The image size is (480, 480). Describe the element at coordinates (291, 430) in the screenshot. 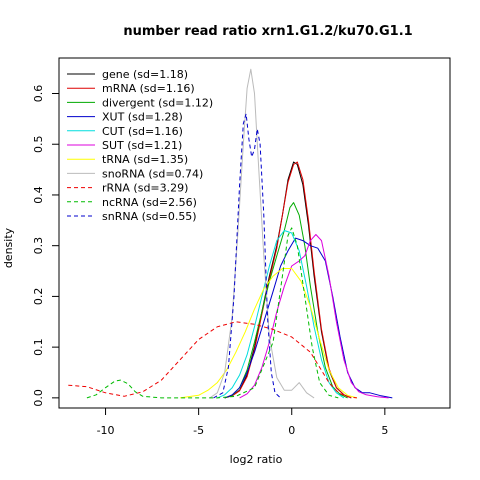

I see `x-tick-label-2: 0` at that location.